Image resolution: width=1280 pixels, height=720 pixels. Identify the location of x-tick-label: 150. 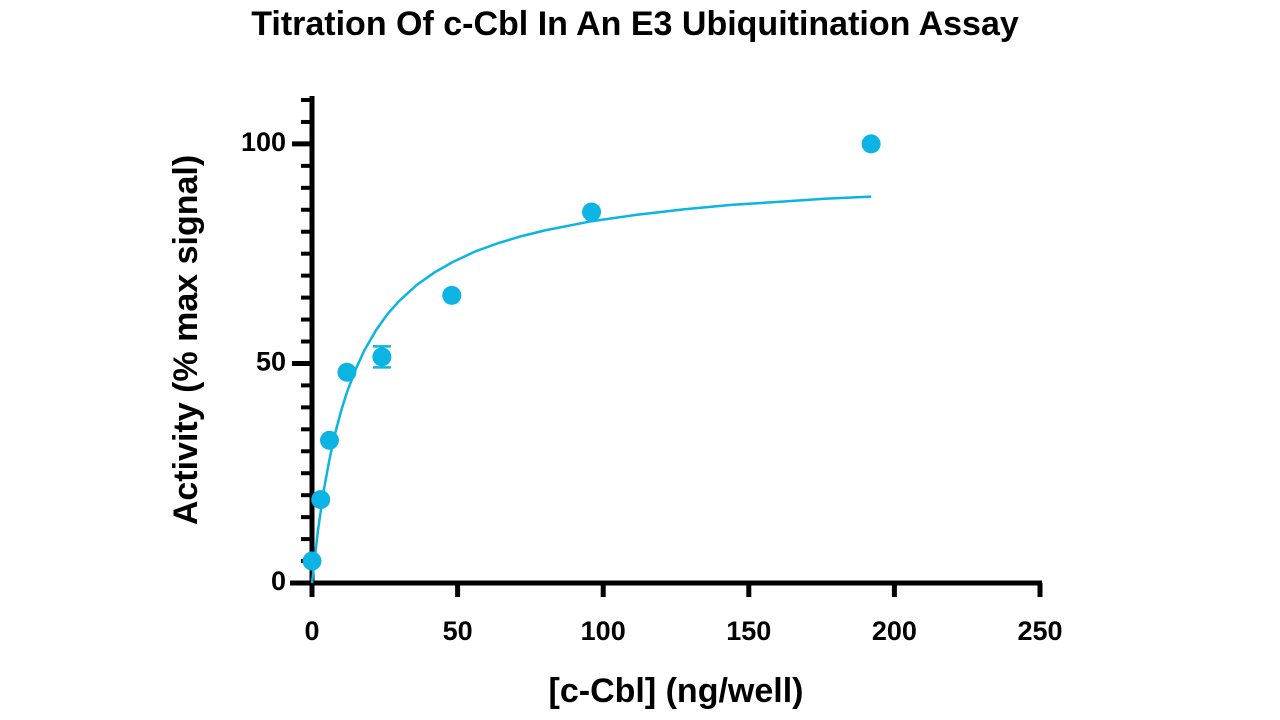
(748, 631).